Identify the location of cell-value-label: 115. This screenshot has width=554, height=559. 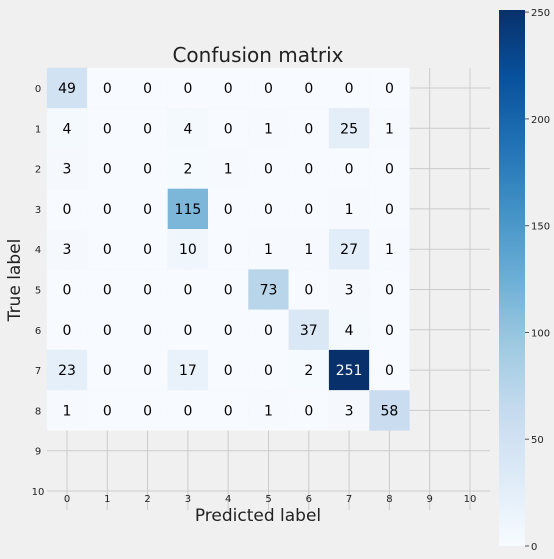
(188, 210).